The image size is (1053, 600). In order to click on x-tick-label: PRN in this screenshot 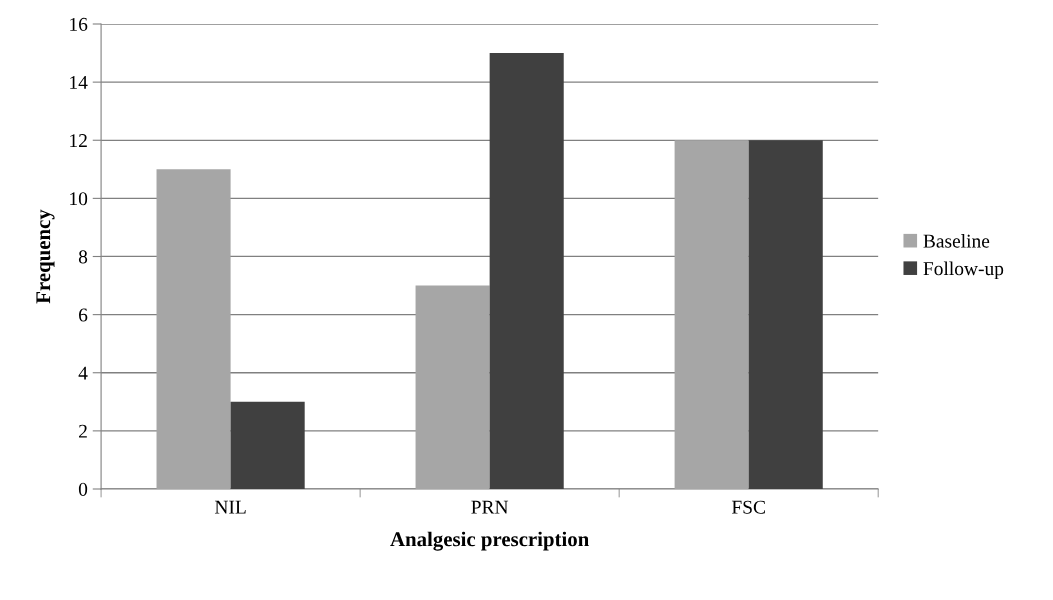, I will do `click(490, 507)`.